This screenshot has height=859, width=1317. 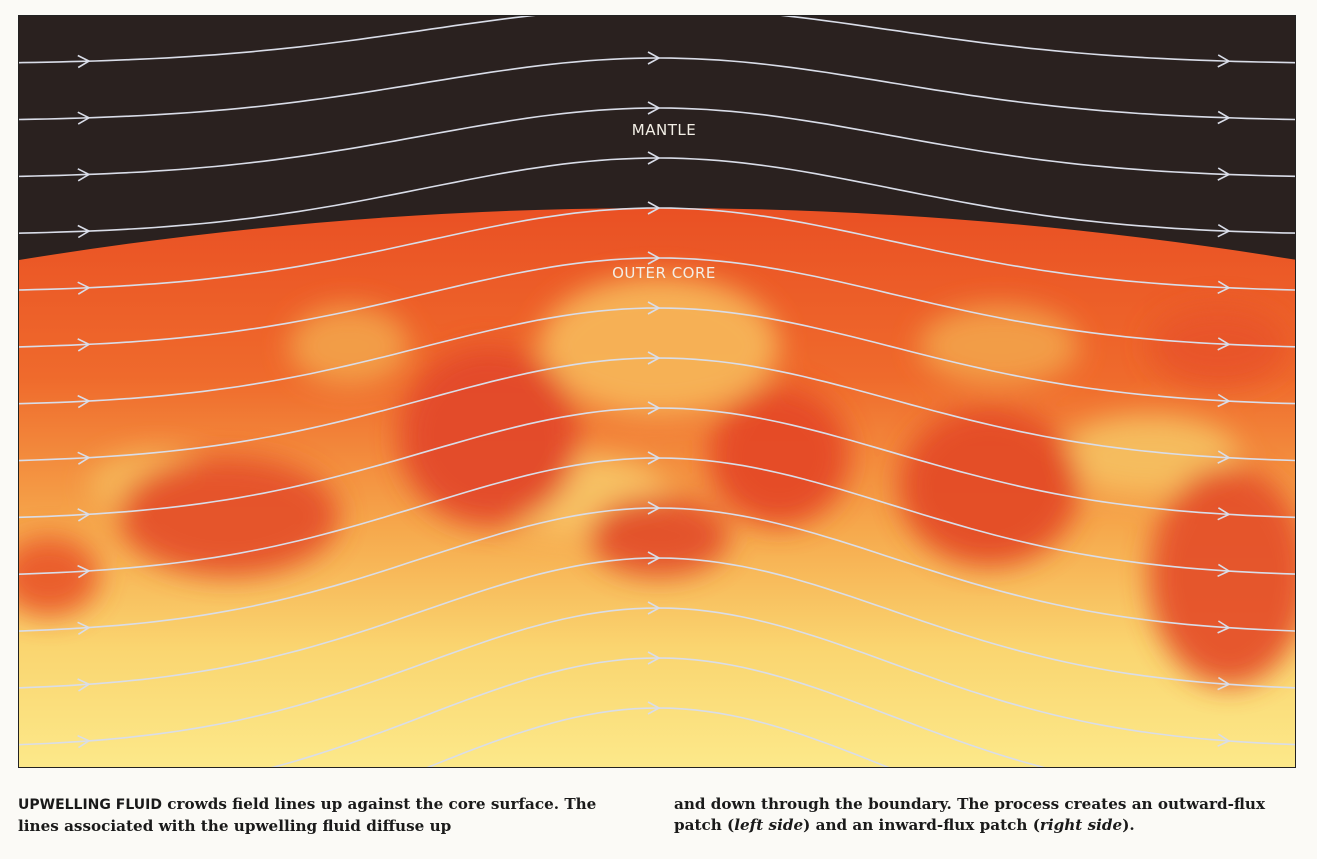 What do you see at coordinates (90, 805) in the screenshot?
I see `caption-lead-in: UPWELLING FLUID` at bounding box center [90, 805].